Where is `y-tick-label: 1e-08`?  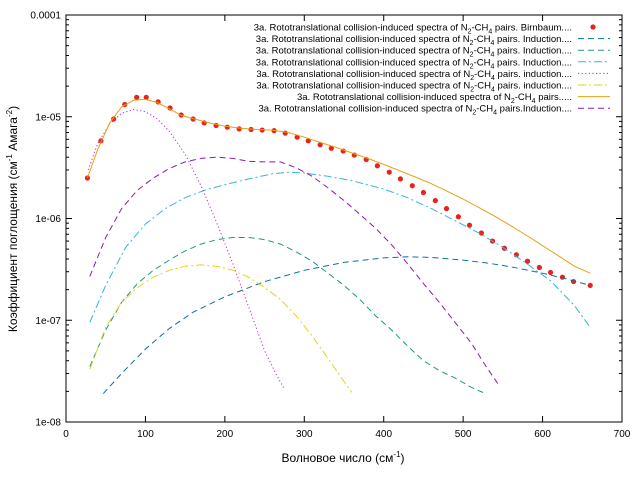 y-tick-label: 1e-08 is located at coordinates (48, 423).